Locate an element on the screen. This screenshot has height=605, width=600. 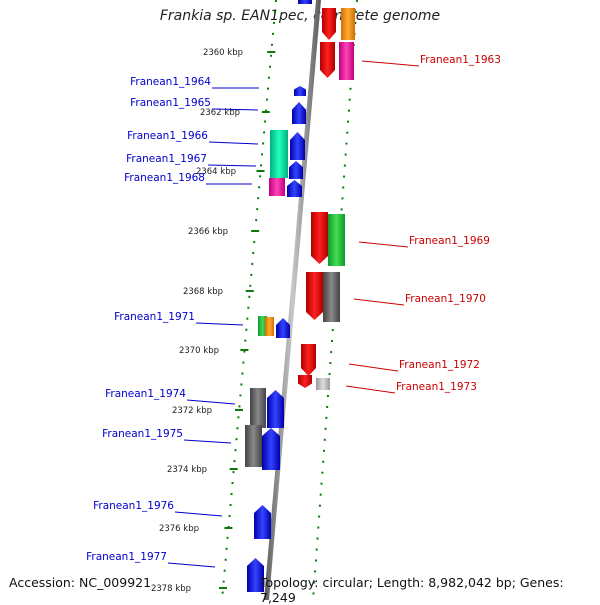
tick-label: 2374 kbp is located at coordinates (187, 470).